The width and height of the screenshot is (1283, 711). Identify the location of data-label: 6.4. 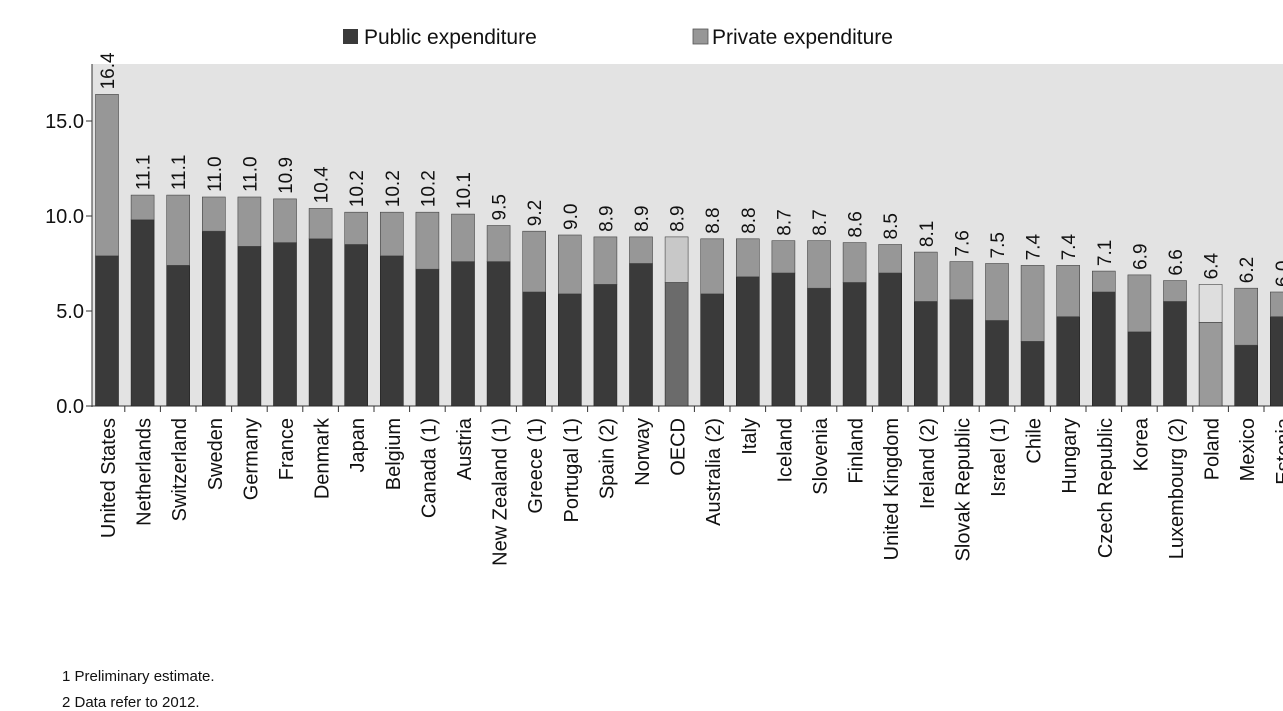
(1212, 266).